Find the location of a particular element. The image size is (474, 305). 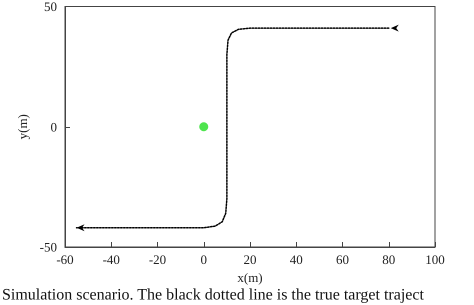

y-axis-title: y(m) is located at coordinates (22, 127).